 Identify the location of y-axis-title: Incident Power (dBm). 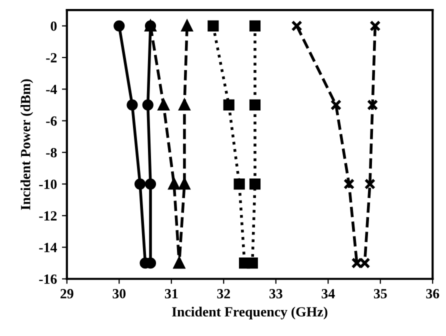
(27, 144).